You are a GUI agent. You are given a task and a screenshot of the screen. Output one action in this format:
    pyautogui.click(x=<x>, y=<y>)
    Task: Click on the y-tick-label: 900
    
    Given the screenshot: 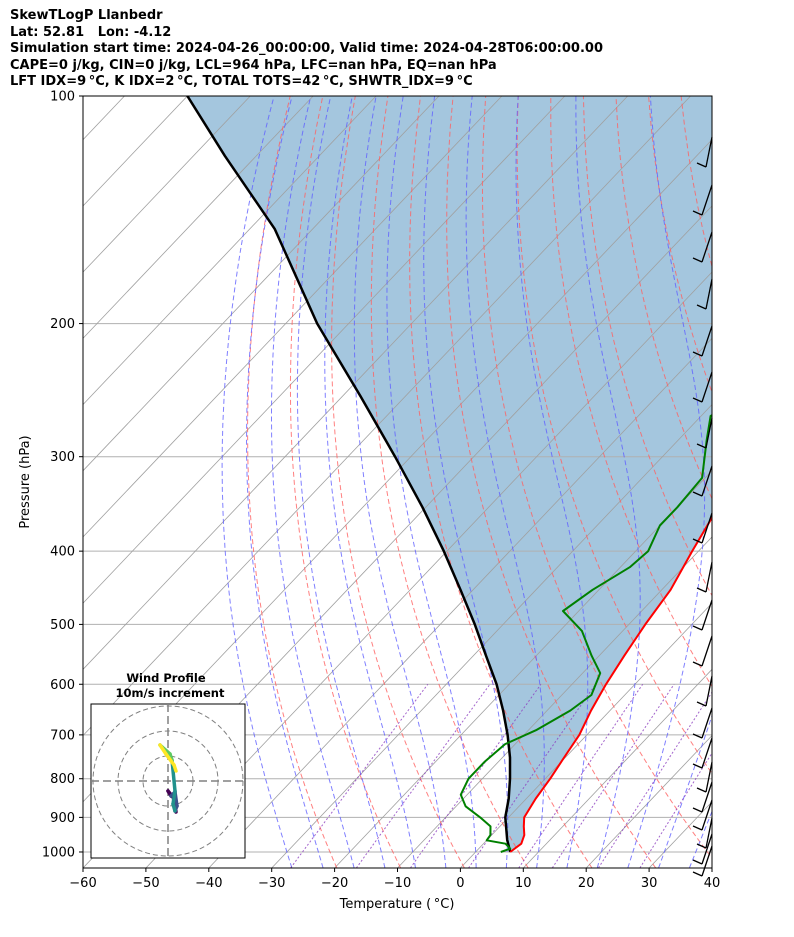 What is the action you would take?
    pyautogui.click(x=62, y=818)
    